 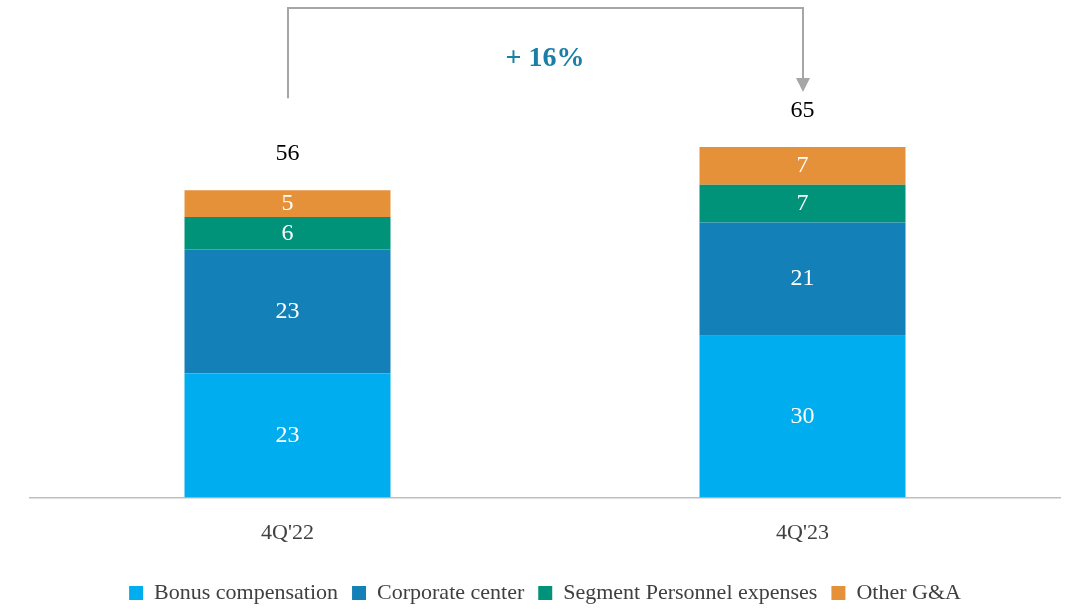 What do you see at coordinates (287, 152) in the screenshot?
I see `total-label: 56` at bounding box center [287, 152].